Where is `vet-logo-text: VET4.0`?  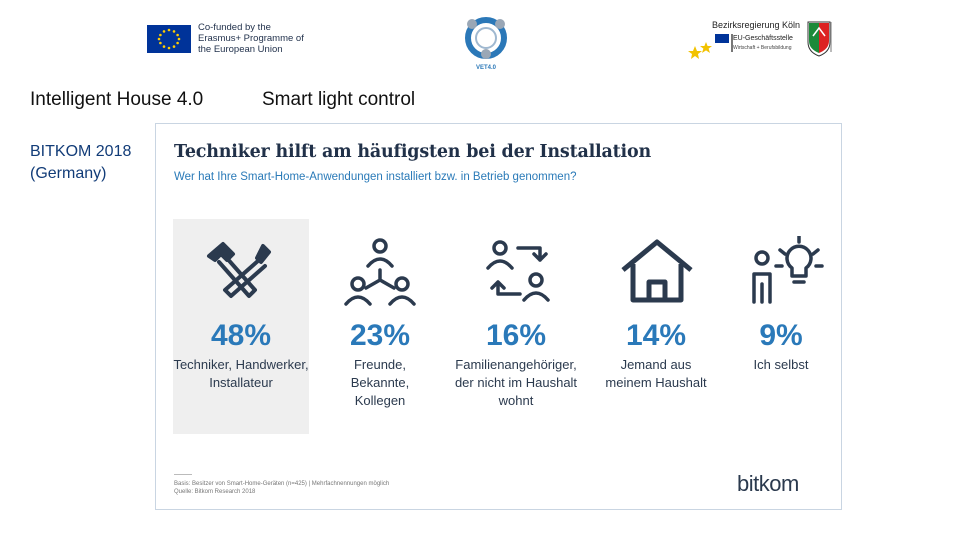 vet-logo-text: VET4.0 is located at coordinates (485, 68).